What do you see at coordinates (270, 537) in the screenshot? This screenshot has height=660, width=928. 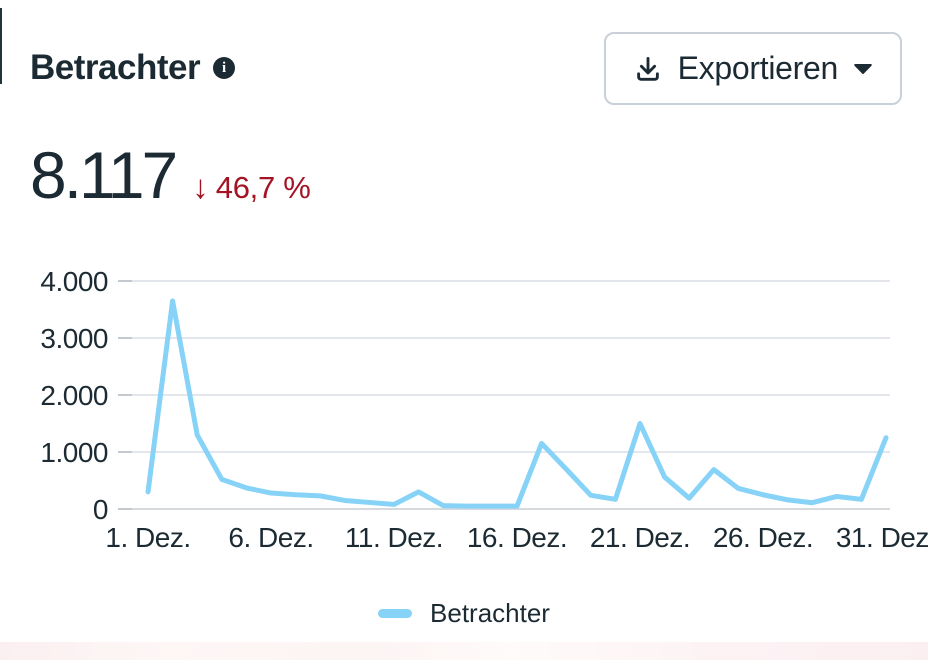 I see `svg-text: 6. Dez.` at bounding box center [270, 537].